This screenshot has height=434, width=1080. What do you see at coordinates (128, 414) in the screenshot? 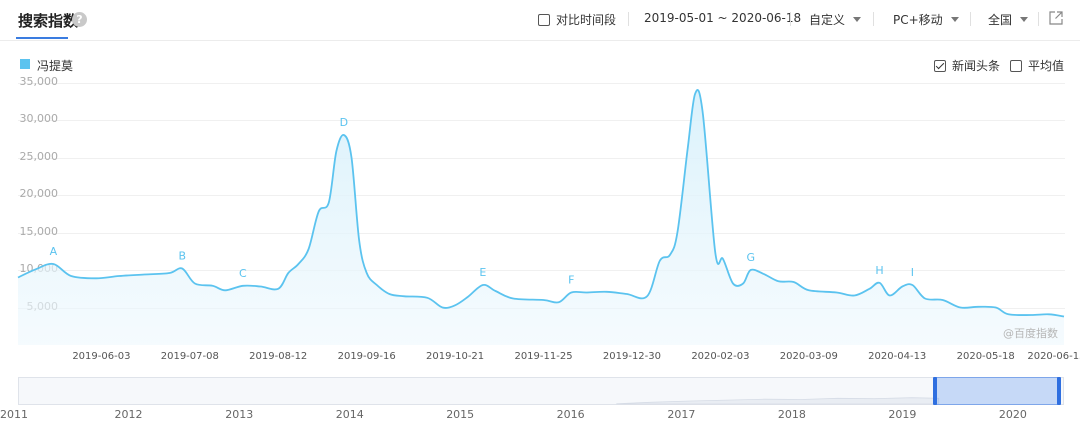
I see `overview-year-label: 2012` at bounding box center [128, 414].